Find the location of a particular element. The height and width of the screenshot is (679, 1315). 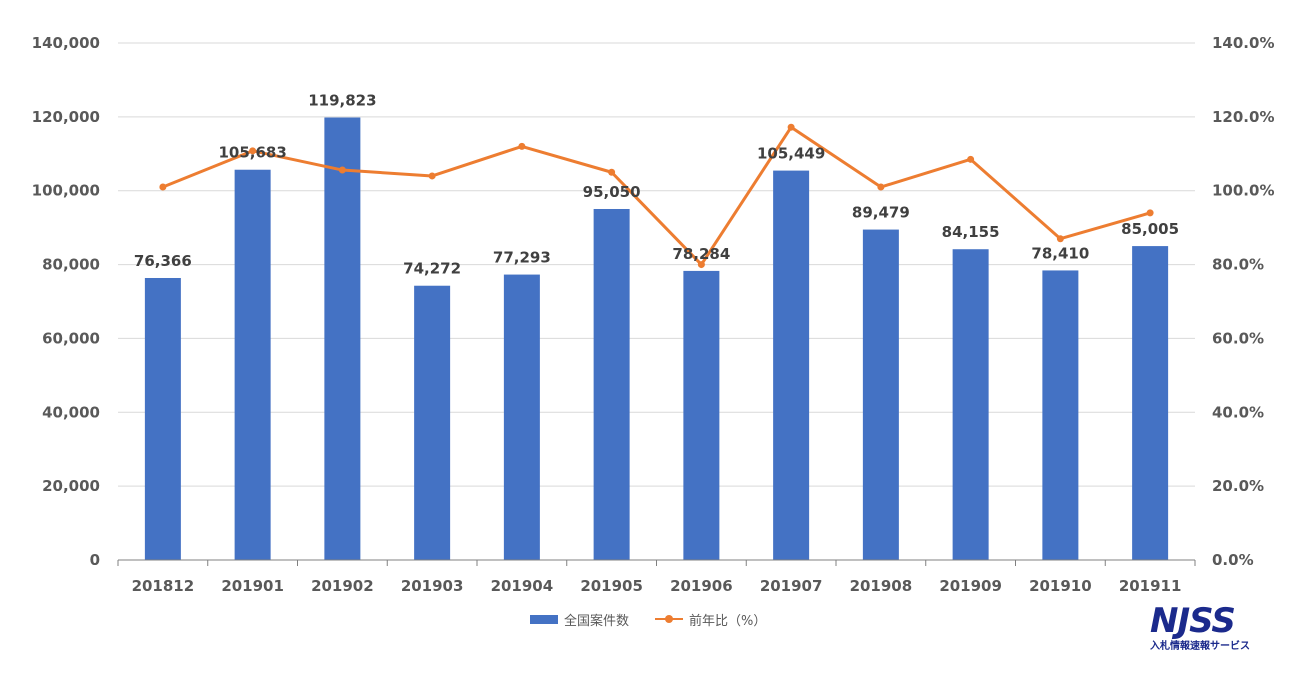

bar-data-label: 89,479 is located at coordinates (881, 213).